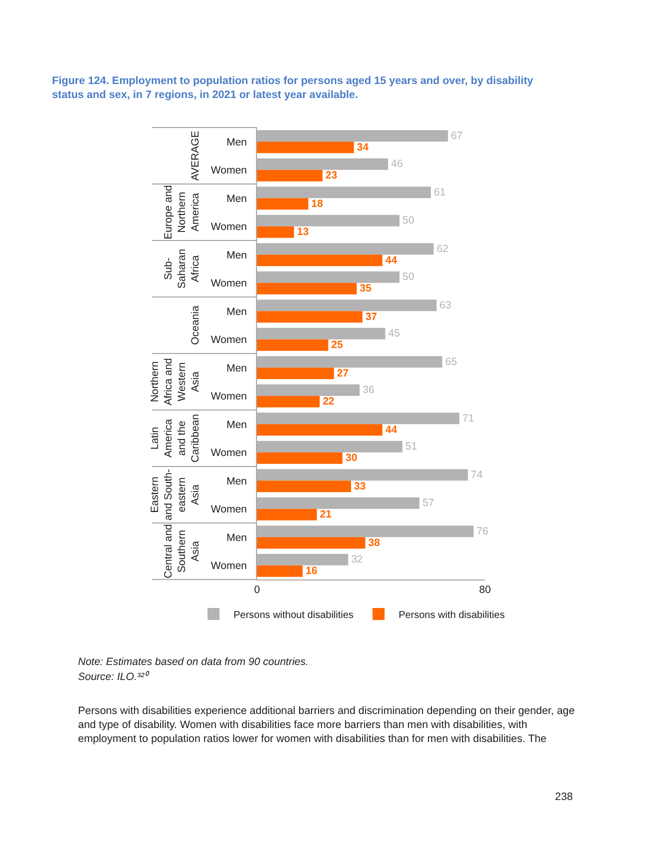 Image resolution: width=650 pixels, height=841 pixels. What do you see at coordinates (196, 155) in the screenshot?
I see `y-axis-title: AVERAGE` at bounding box center [196, 155].